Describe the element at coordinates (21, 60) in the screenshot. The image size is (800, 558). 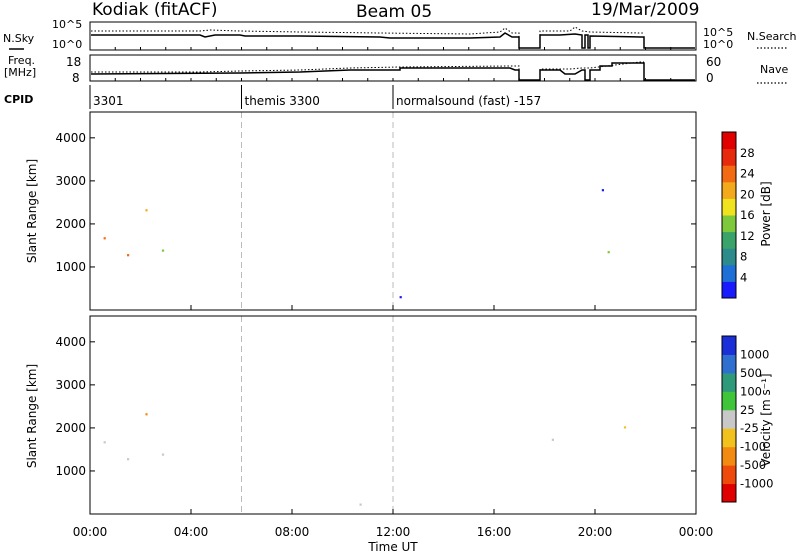
I see `freq-label-line1: Freq.` at that location.